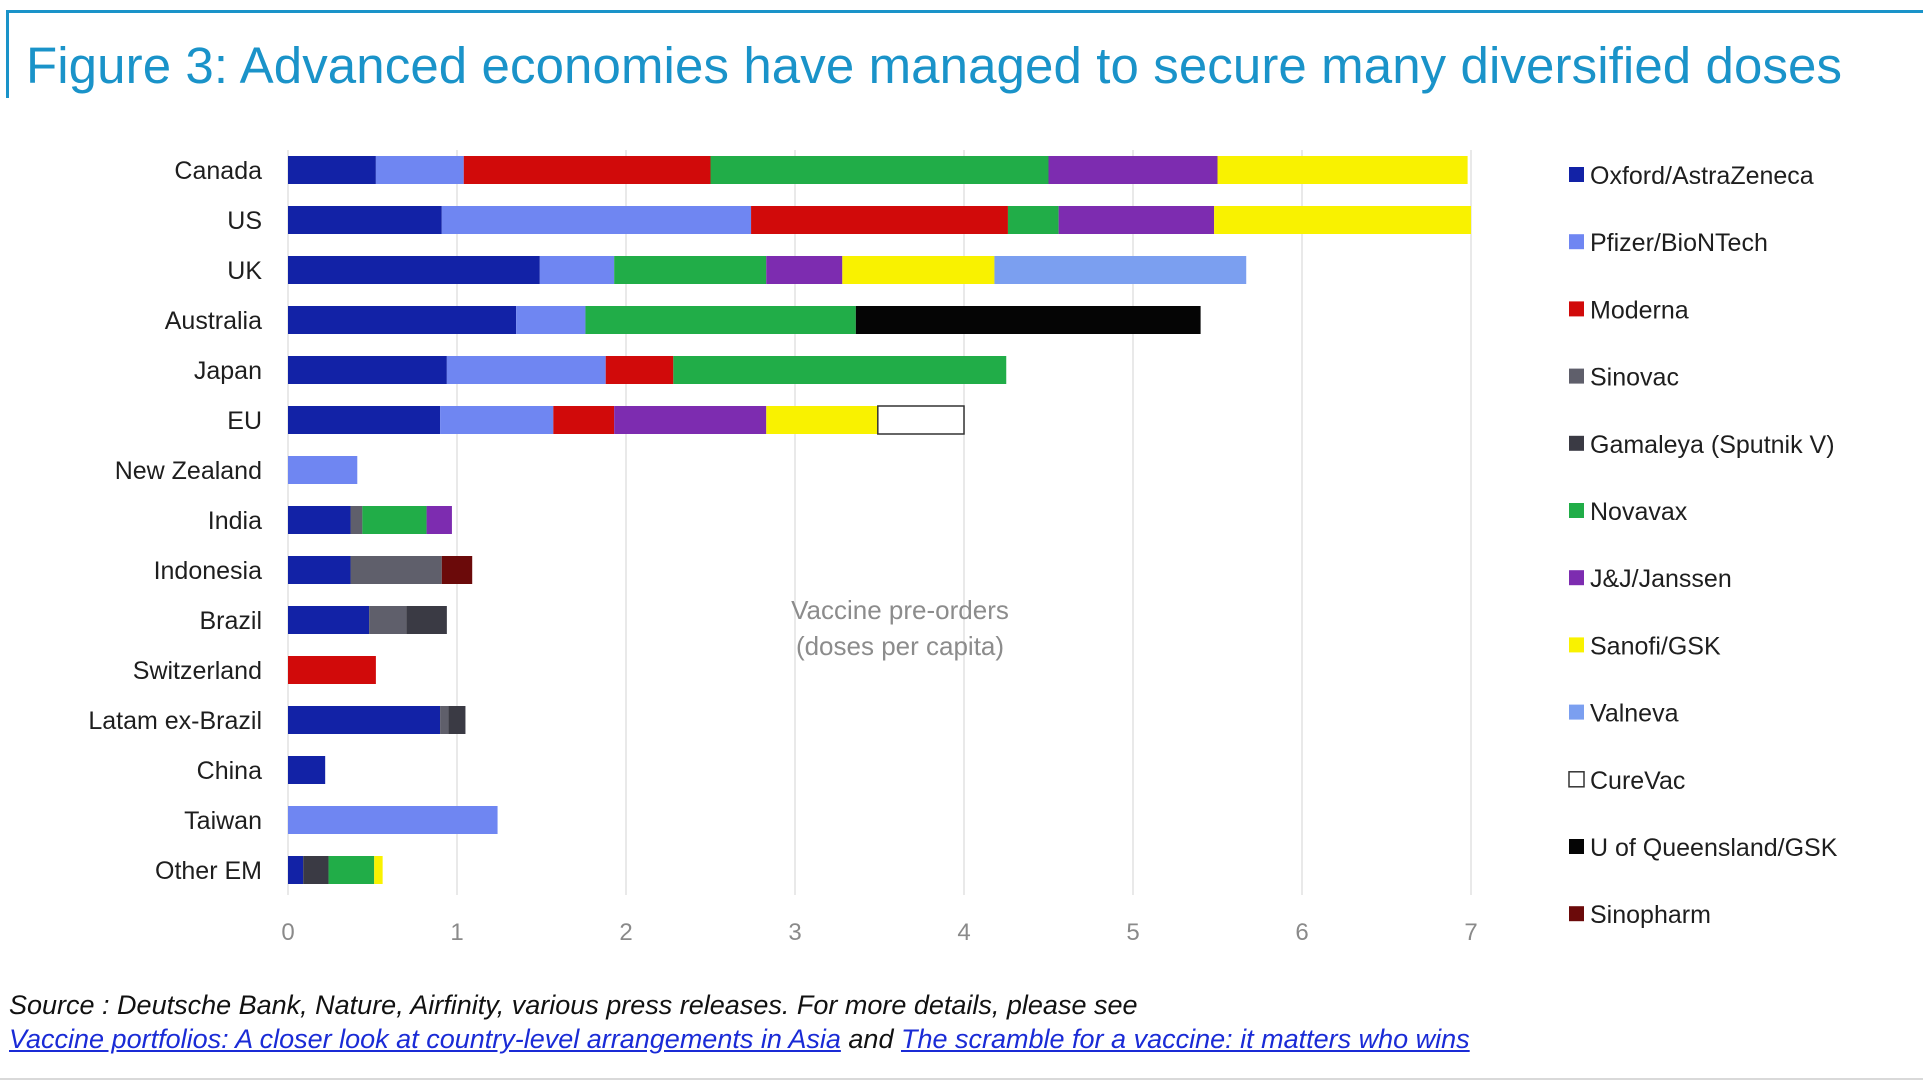  Describe the element at coordinates (367, 370) in the screenshot. I see `bar-japan-oxford-astrazeneca` at that location.